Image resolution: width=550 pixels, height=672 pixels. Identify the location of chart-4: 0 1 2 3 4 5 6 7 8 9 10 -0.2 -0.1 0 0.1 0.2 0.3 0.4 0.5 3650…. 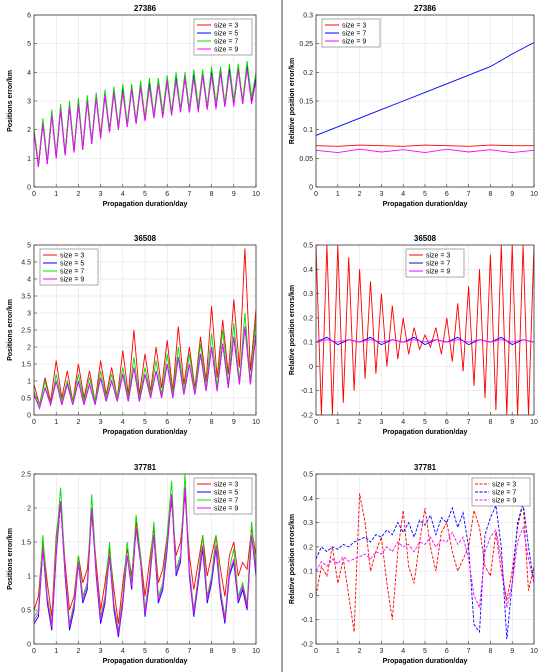
(413, 335).